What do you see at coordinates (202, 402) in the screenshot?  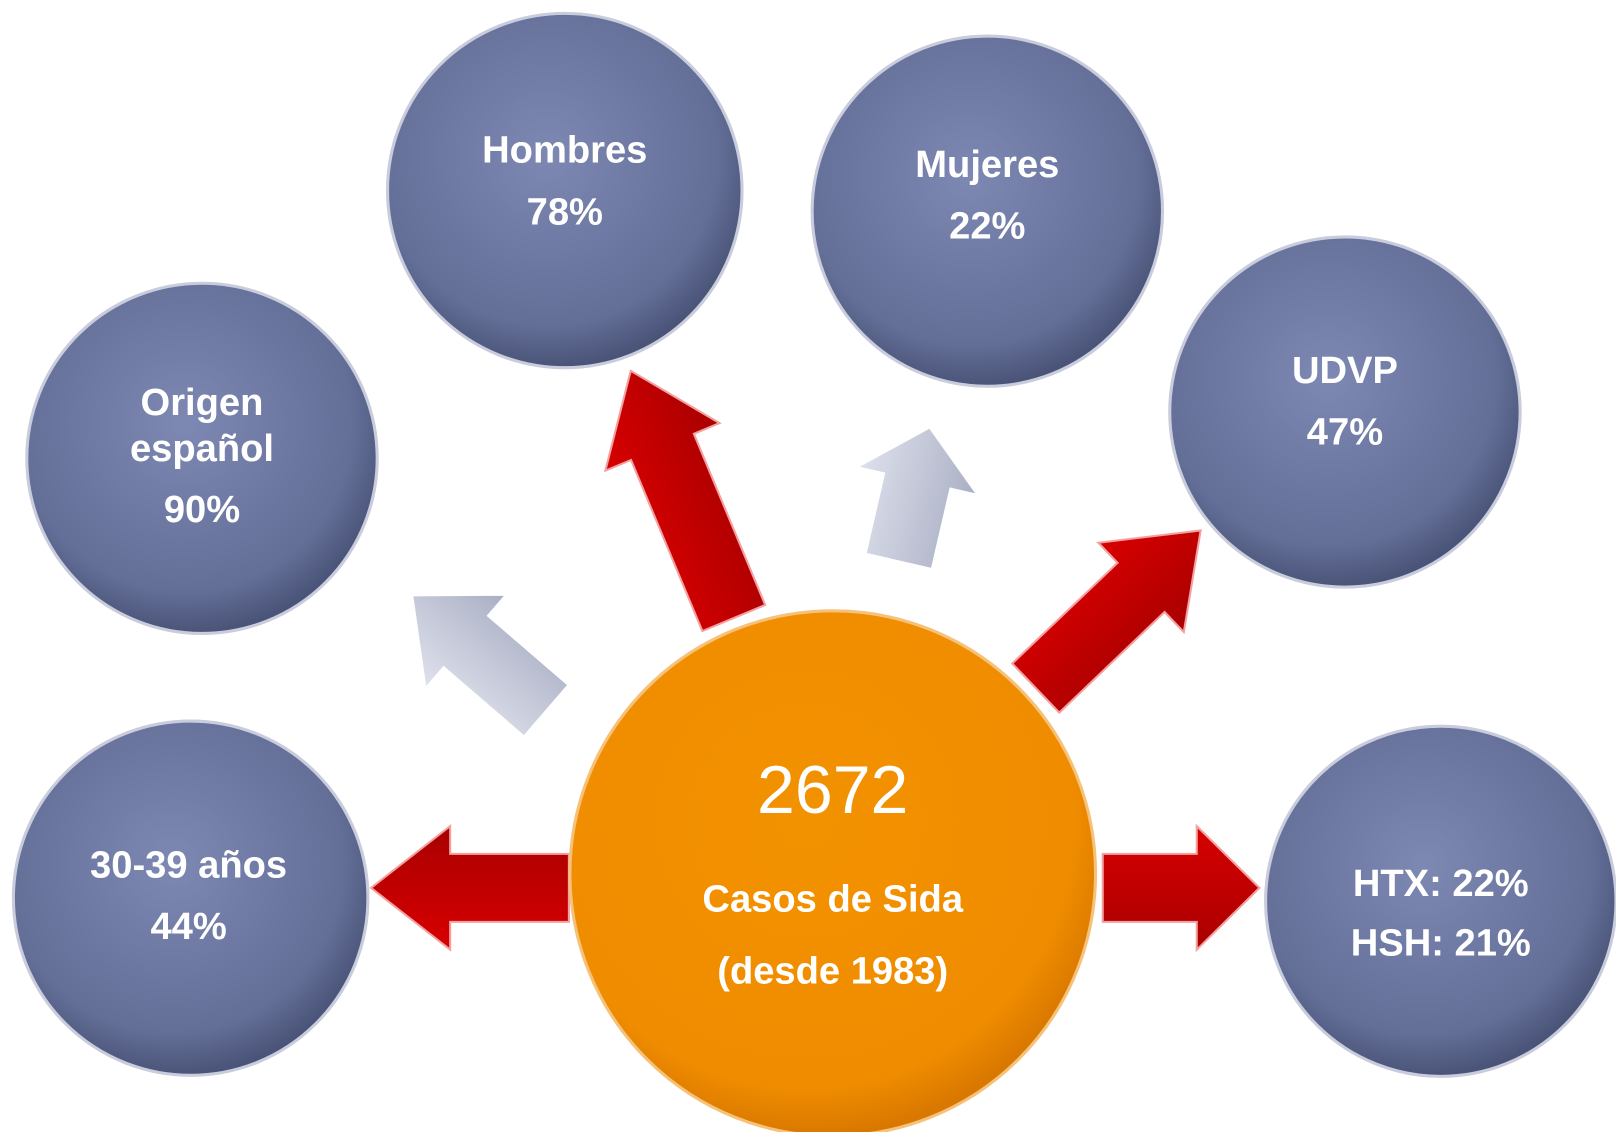 I see `node-label: Origen` at bounding box center [202, 402].